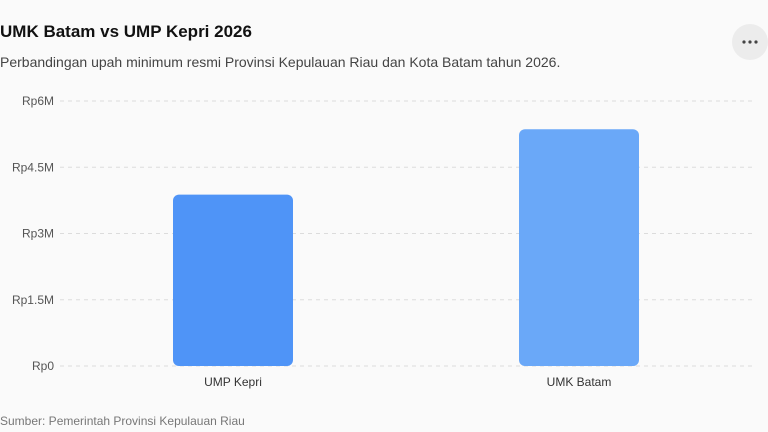 Image resolution: width=768 pixels, height=432 pixels. Describe the element at coordinates (43, 366) in the screenshot. I see `y-tick-label: Rp0` at that location.